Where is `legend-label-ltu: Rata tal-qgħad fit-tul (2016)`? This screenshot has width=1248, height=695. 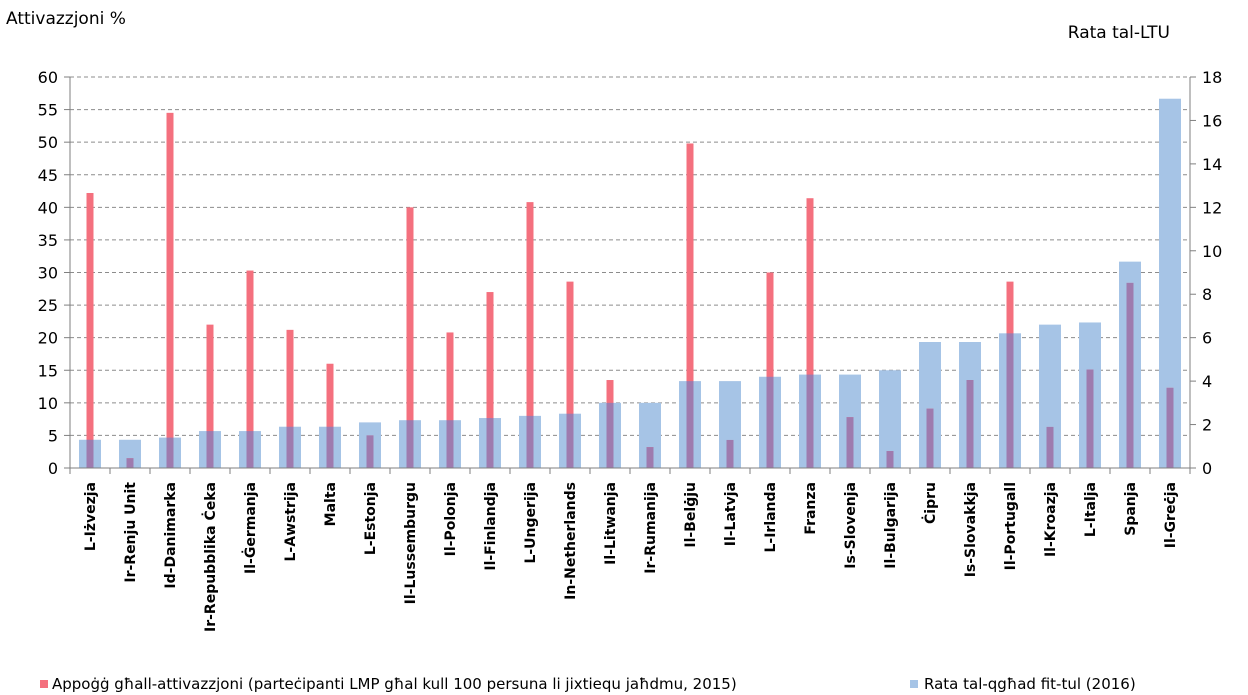
legend-label-ltu: Rata tal-qgħad fit-tul (2016) is located at coordinates (1030, 684).